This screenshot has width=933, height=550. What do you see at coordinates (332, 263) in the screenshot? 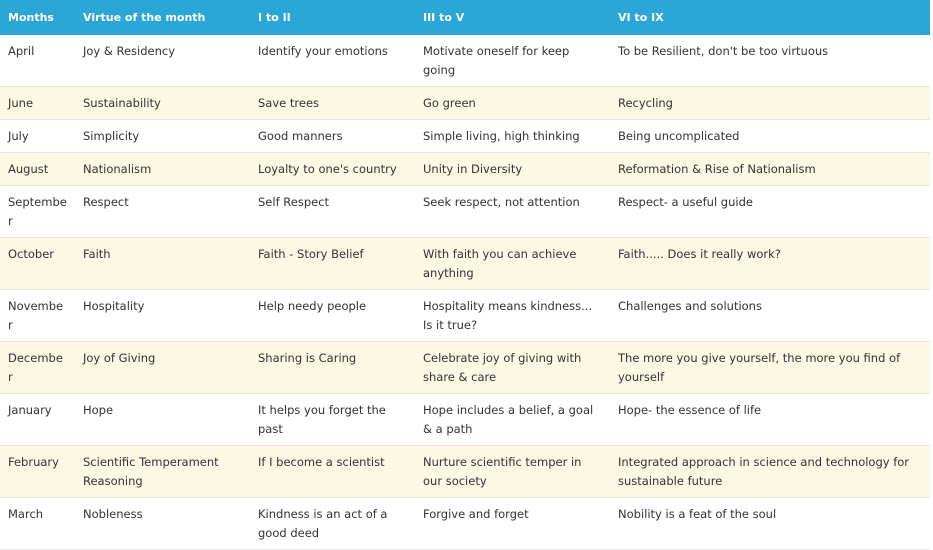
I see `table-cell: Faith - Story Belief` at bounding box center [332, 263].